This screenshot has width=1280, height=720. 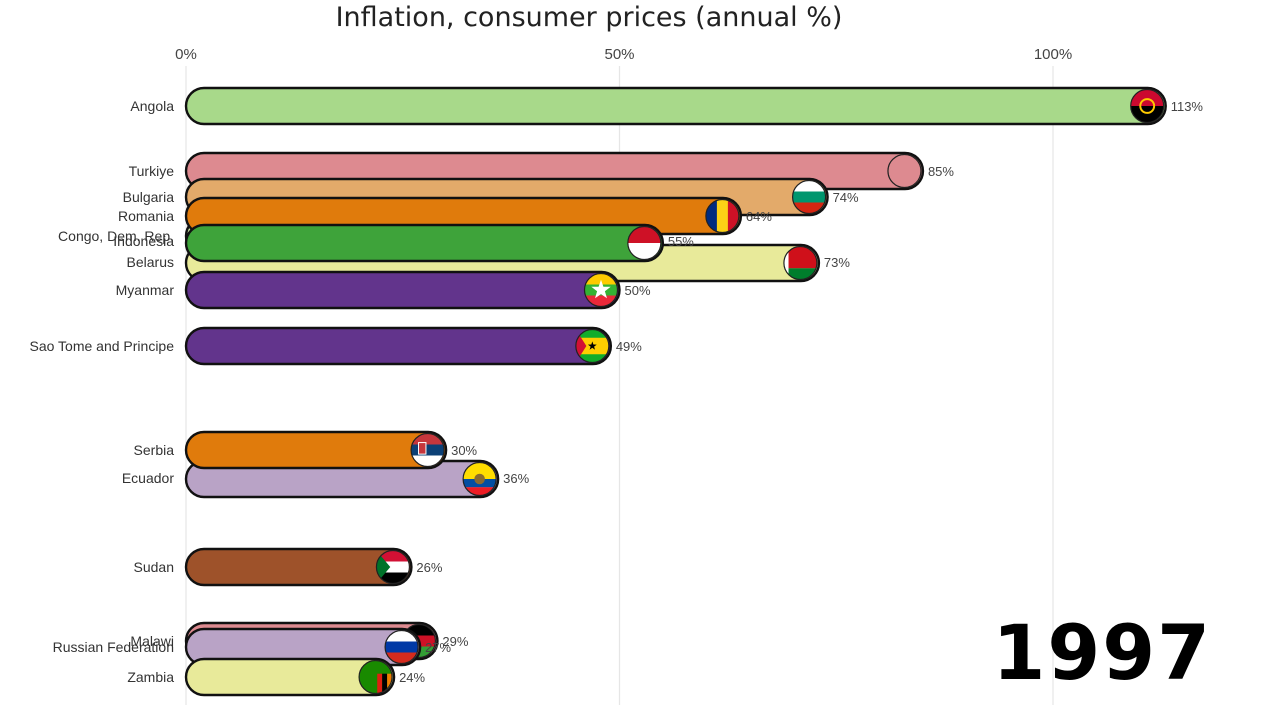 What do you see at coordinates (154, 450) in the screenshot?
I see `category-label: Serbia` at bounding box center [154, 450].